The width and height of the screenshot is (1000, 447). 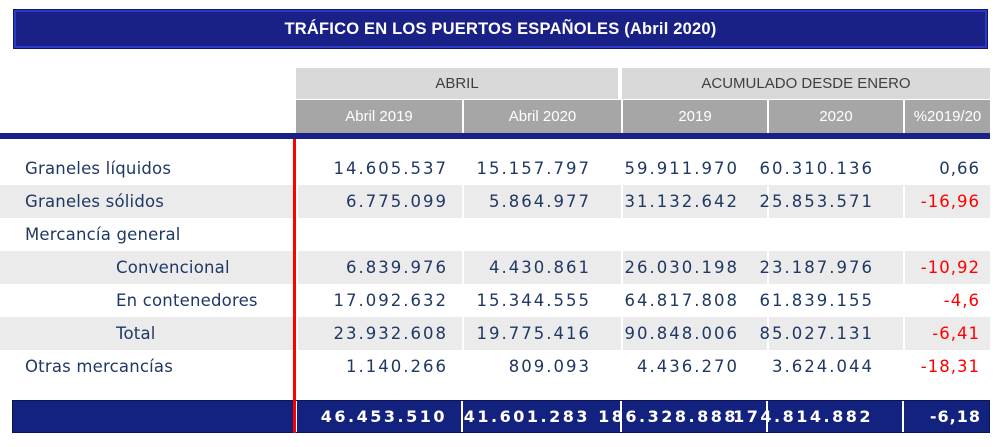 I want to click on cell-acum-2019: 64.817.808, so click(x=694, y=300).